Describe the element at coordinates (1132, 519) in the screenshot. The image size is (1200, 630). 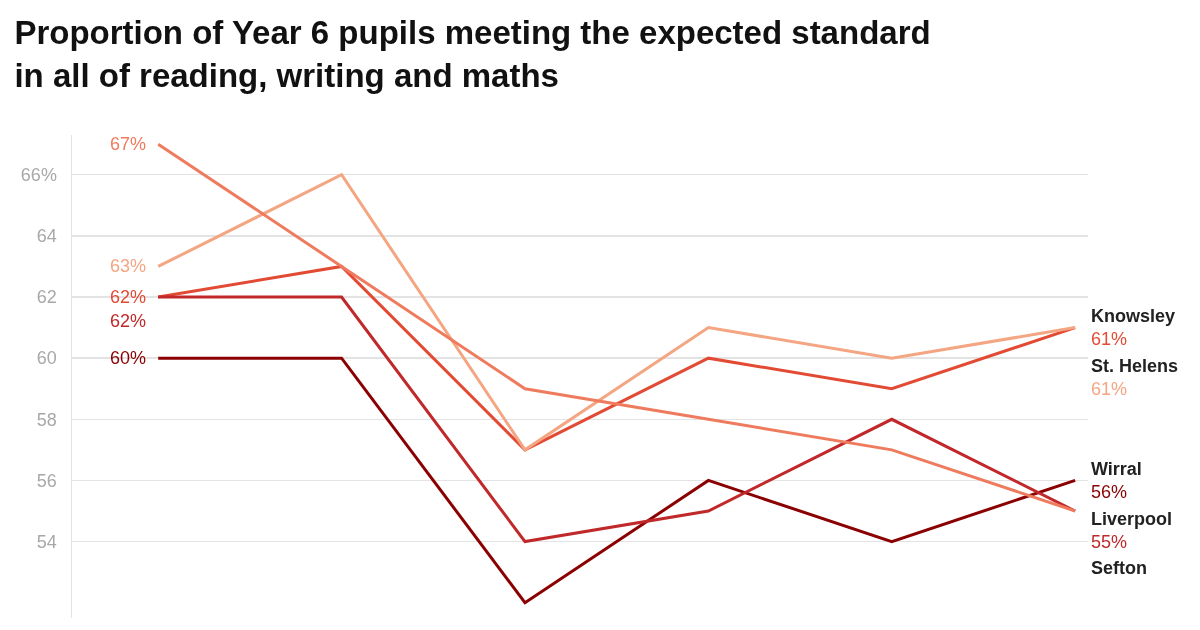
I see `series-label: Liverpool` at that location.